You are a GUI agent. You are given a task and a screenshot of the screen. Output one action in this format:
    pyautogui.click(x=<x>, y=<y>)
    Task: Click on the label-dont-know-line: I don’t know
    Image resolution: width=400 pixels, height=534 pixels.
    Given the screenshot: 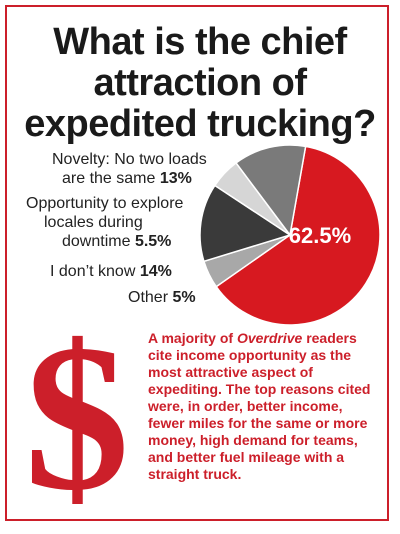 What is the action you would take?
    pyautogui.click(x=93, y=271)
    